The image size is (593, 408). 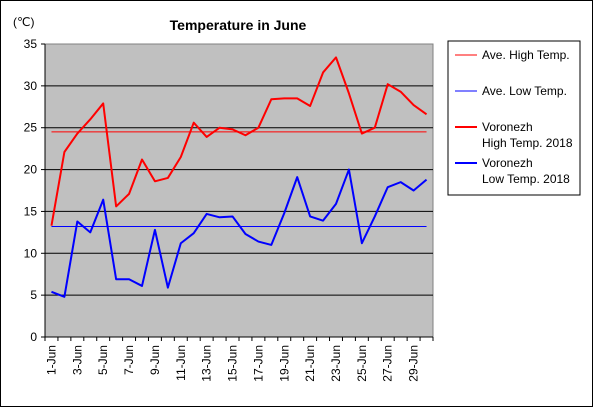 I want to click on legend-box, so click(x=514, y=118).